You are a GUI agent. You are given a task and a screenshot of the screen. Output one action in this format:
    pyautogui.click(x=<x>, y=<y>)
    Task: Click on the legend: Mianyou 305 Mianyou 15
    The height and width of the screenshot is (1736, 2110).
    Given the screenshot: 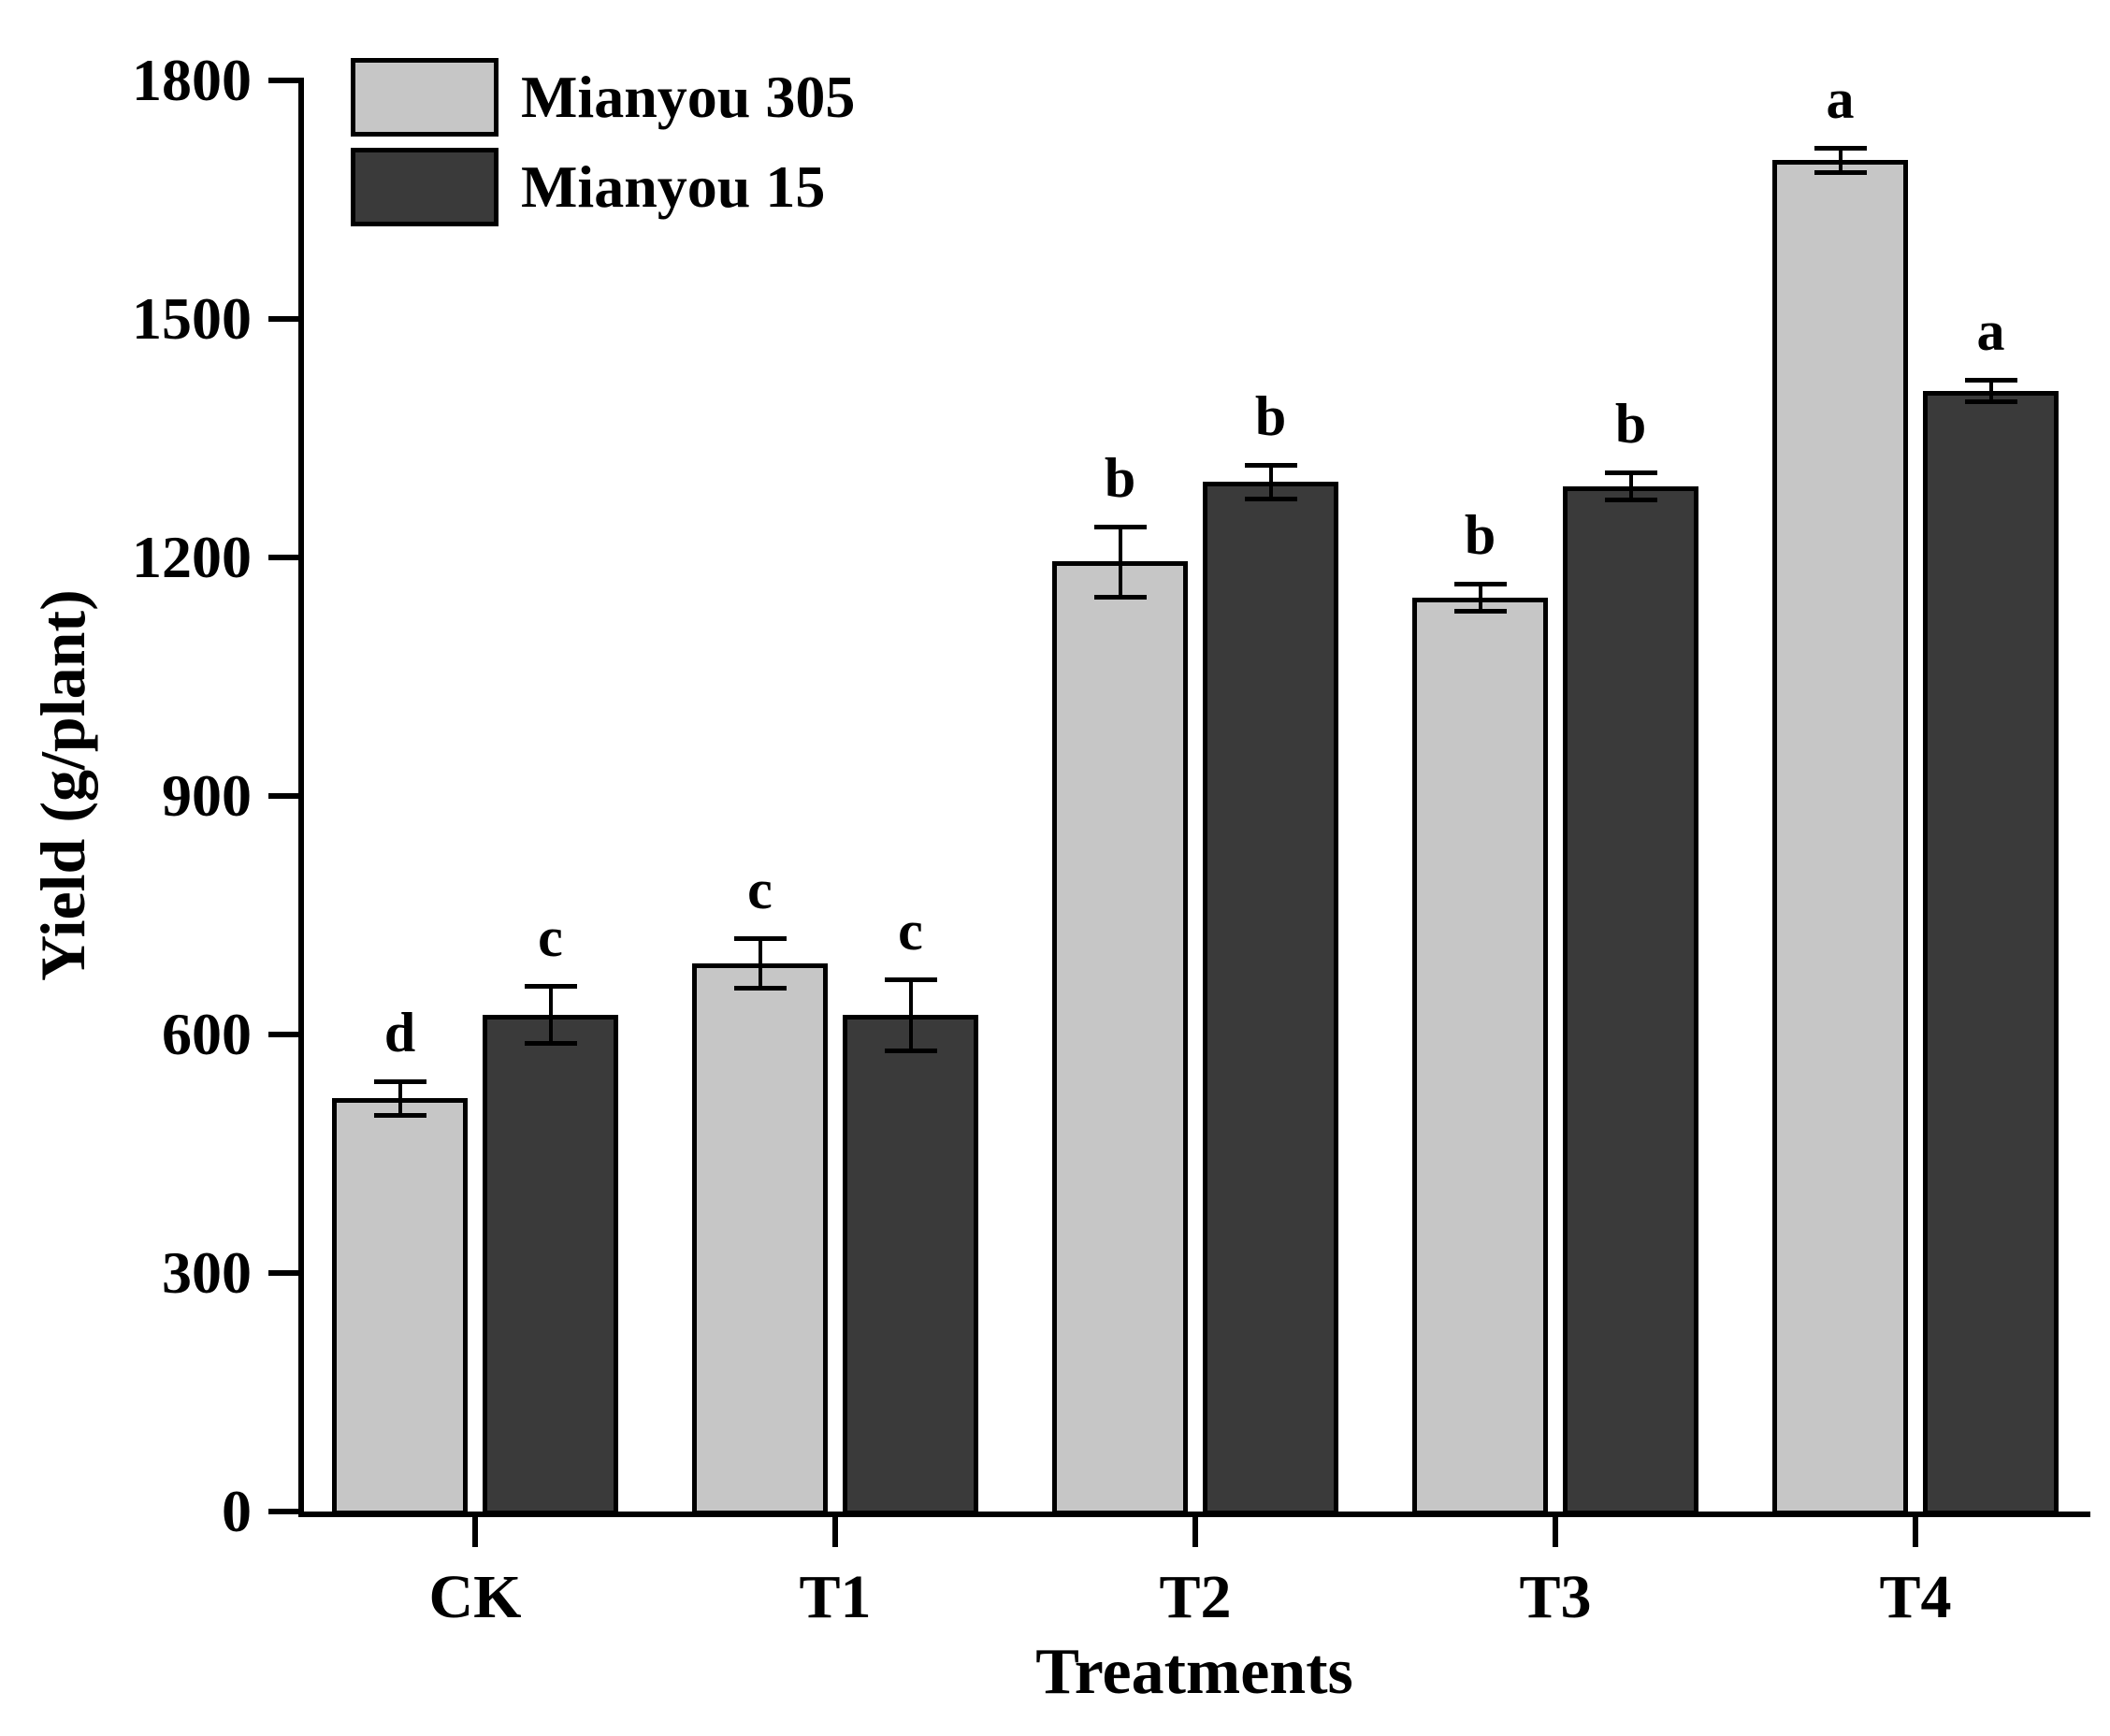 What is the action you would take?
    pyautogui.click(x=603, y=148)
    